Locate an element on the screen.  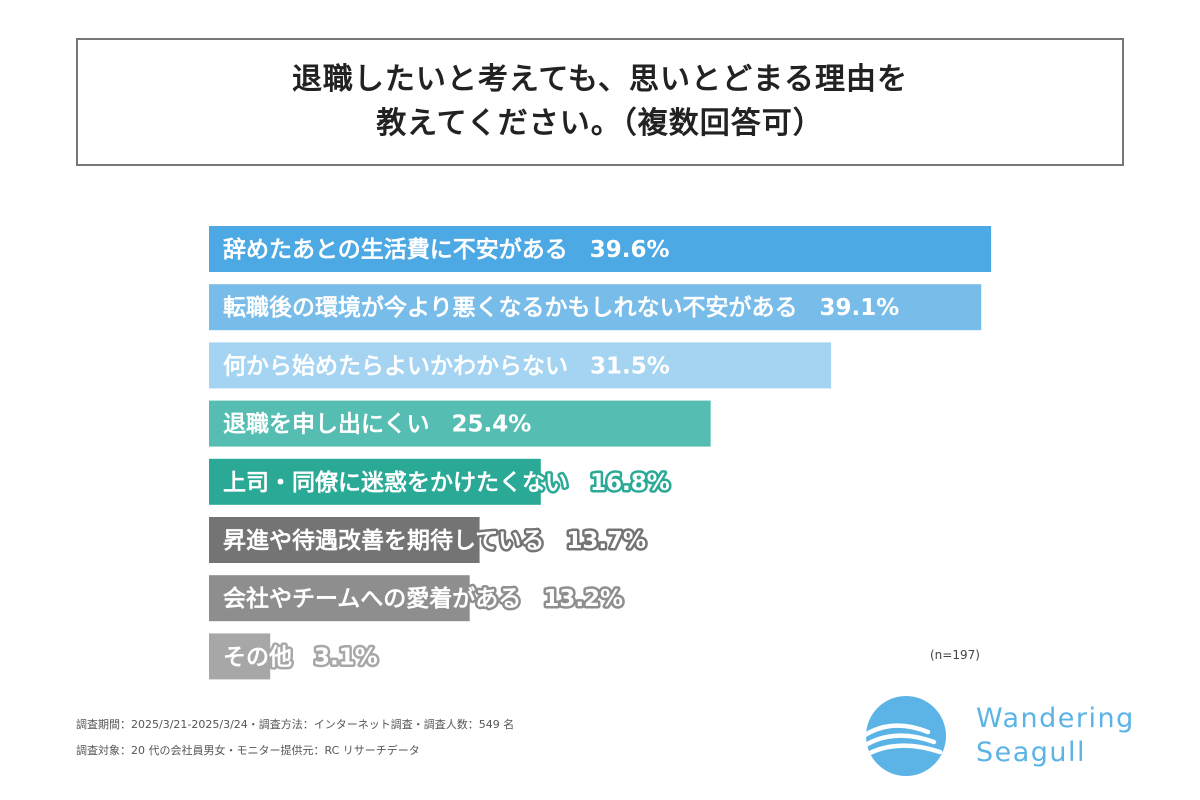
bar-label-3: 退職を申し出にくい 25.4% is located at coordinates (377, 424).